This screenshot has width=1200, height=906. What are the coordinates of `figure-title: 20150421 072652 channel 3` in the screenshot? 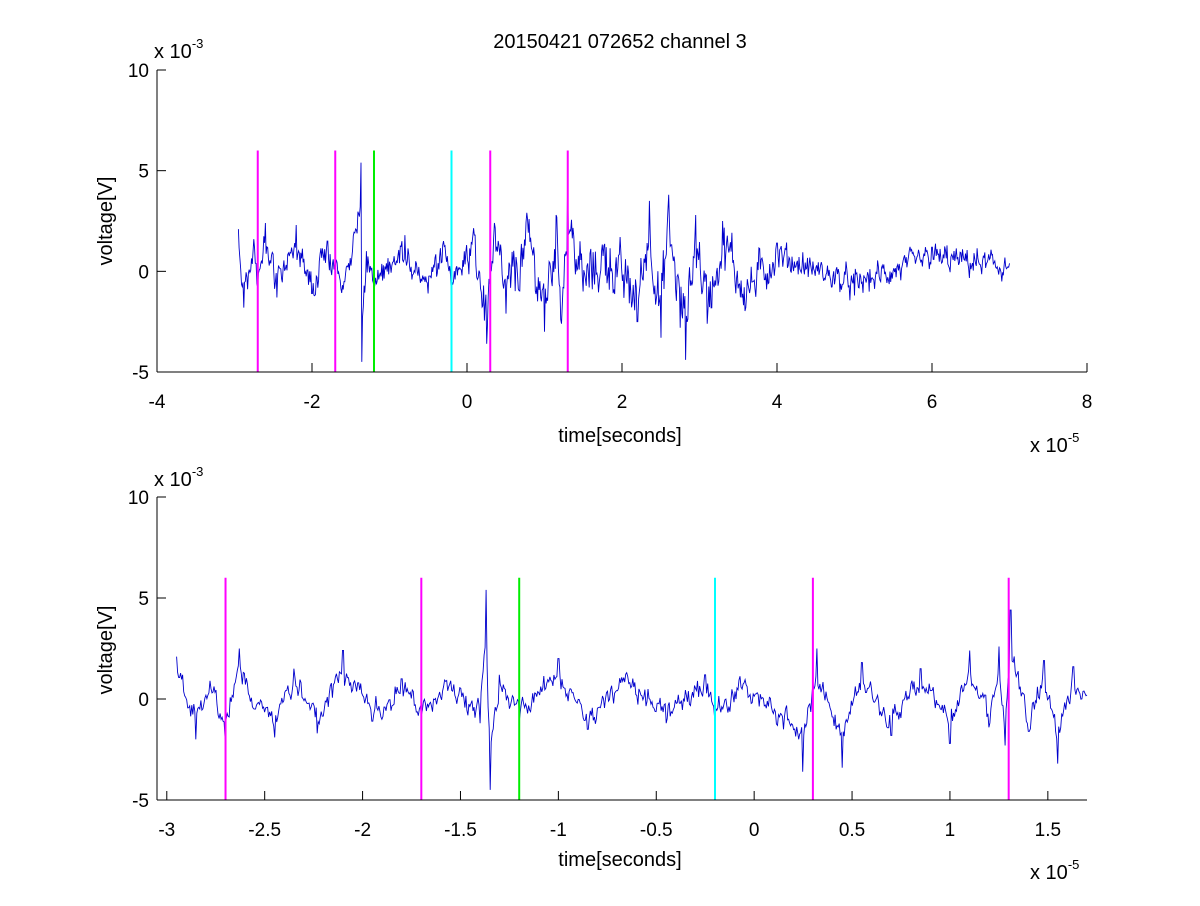 It's located at (620, 42).